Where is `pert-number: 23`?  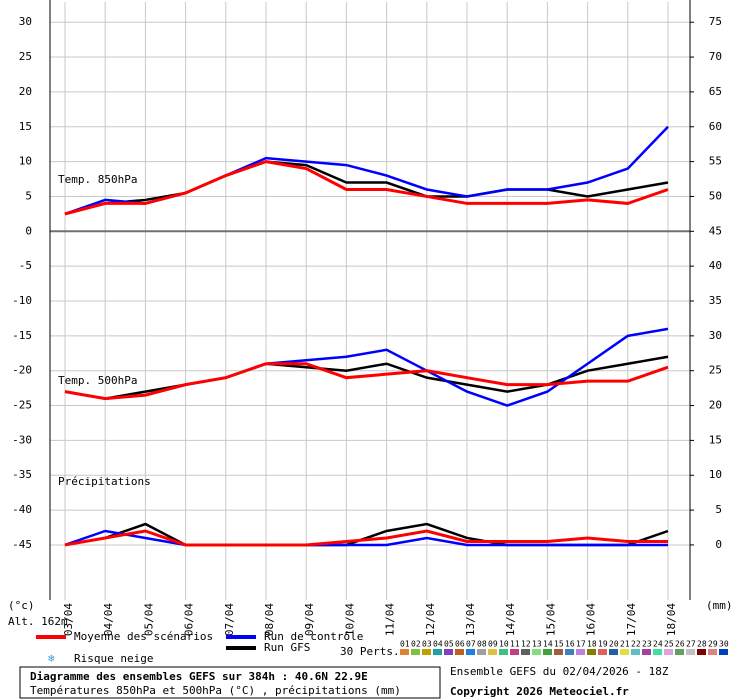
pert-number: 23 is located at coordinates (647, 644).